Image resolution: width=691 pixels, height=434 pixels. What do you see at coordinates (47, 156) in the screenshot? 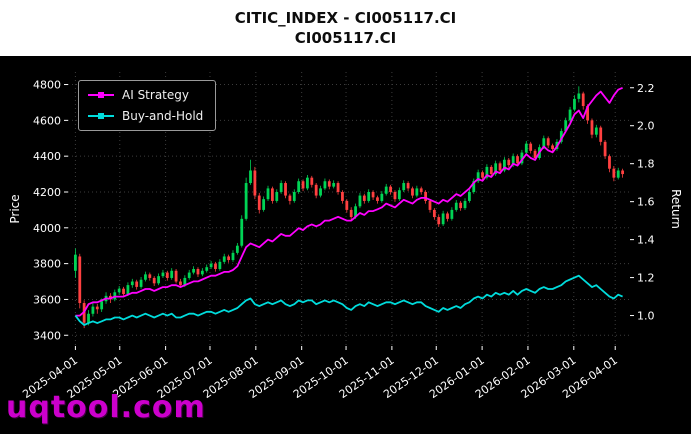
I see `price-tick-label: 4400` at bounding box center [47, 156].